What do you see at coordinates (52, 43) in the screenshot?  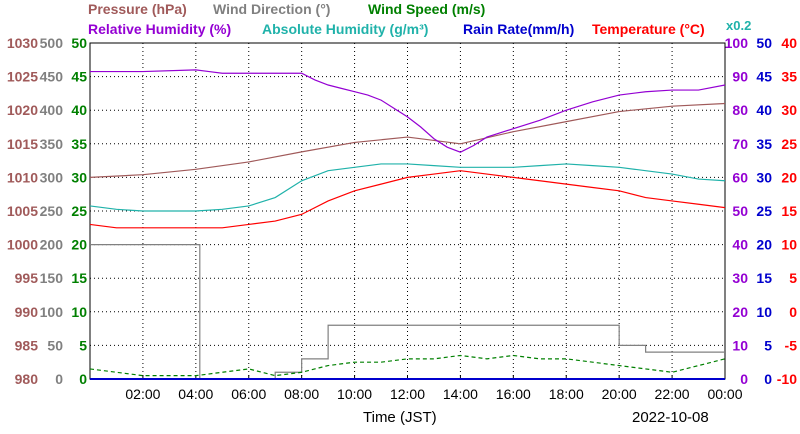 I see `y-tick-label: 500` at bounding box center [52, 43].